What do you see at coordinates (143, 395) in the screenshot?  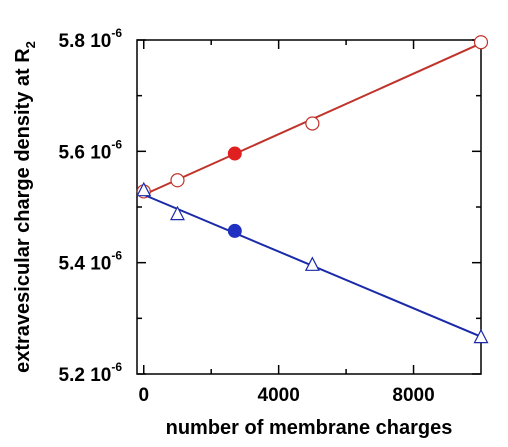 I see `x-tick-label: 0` at bounding box center [143, 395].